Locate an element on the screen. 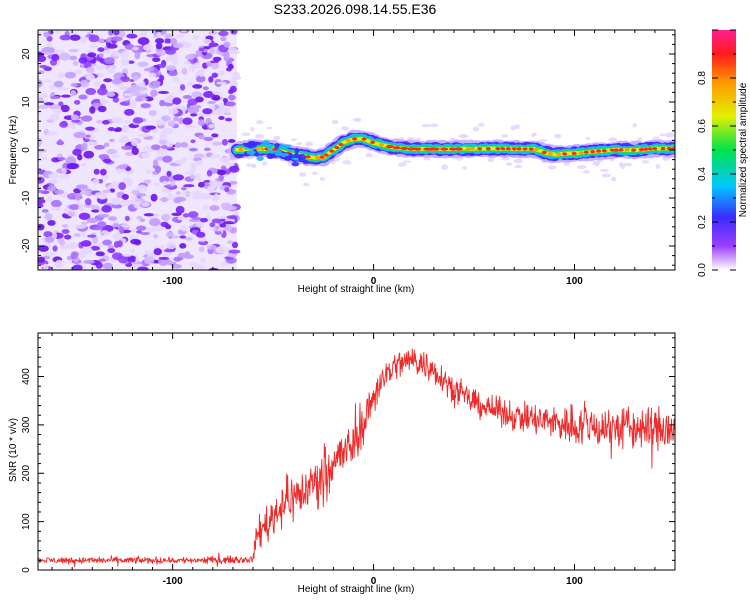 The image size is (750, 600). snr-y-tick-labels: 0 100 200 300 400 is located at coordinates (26, 470).